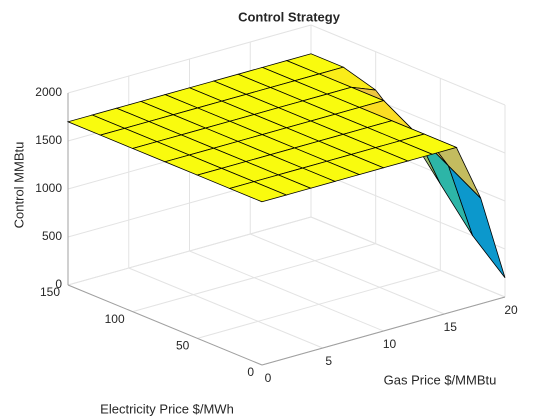 This screenshot has height=420, width=560. Describe the element at coordinates (167, 408) in the screenshot. I see `y-axis-label: Electricity Price $/MWh` at that location.